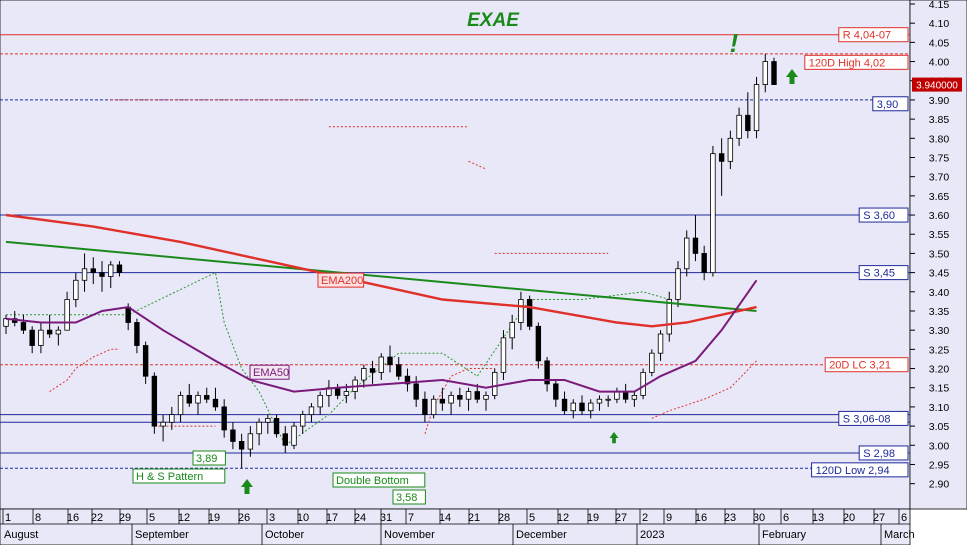 The image size is (967, 545). Describe the element at coordinates (939, 139) in the screenshot. I see `y-tick-label: 3.80` at that location.